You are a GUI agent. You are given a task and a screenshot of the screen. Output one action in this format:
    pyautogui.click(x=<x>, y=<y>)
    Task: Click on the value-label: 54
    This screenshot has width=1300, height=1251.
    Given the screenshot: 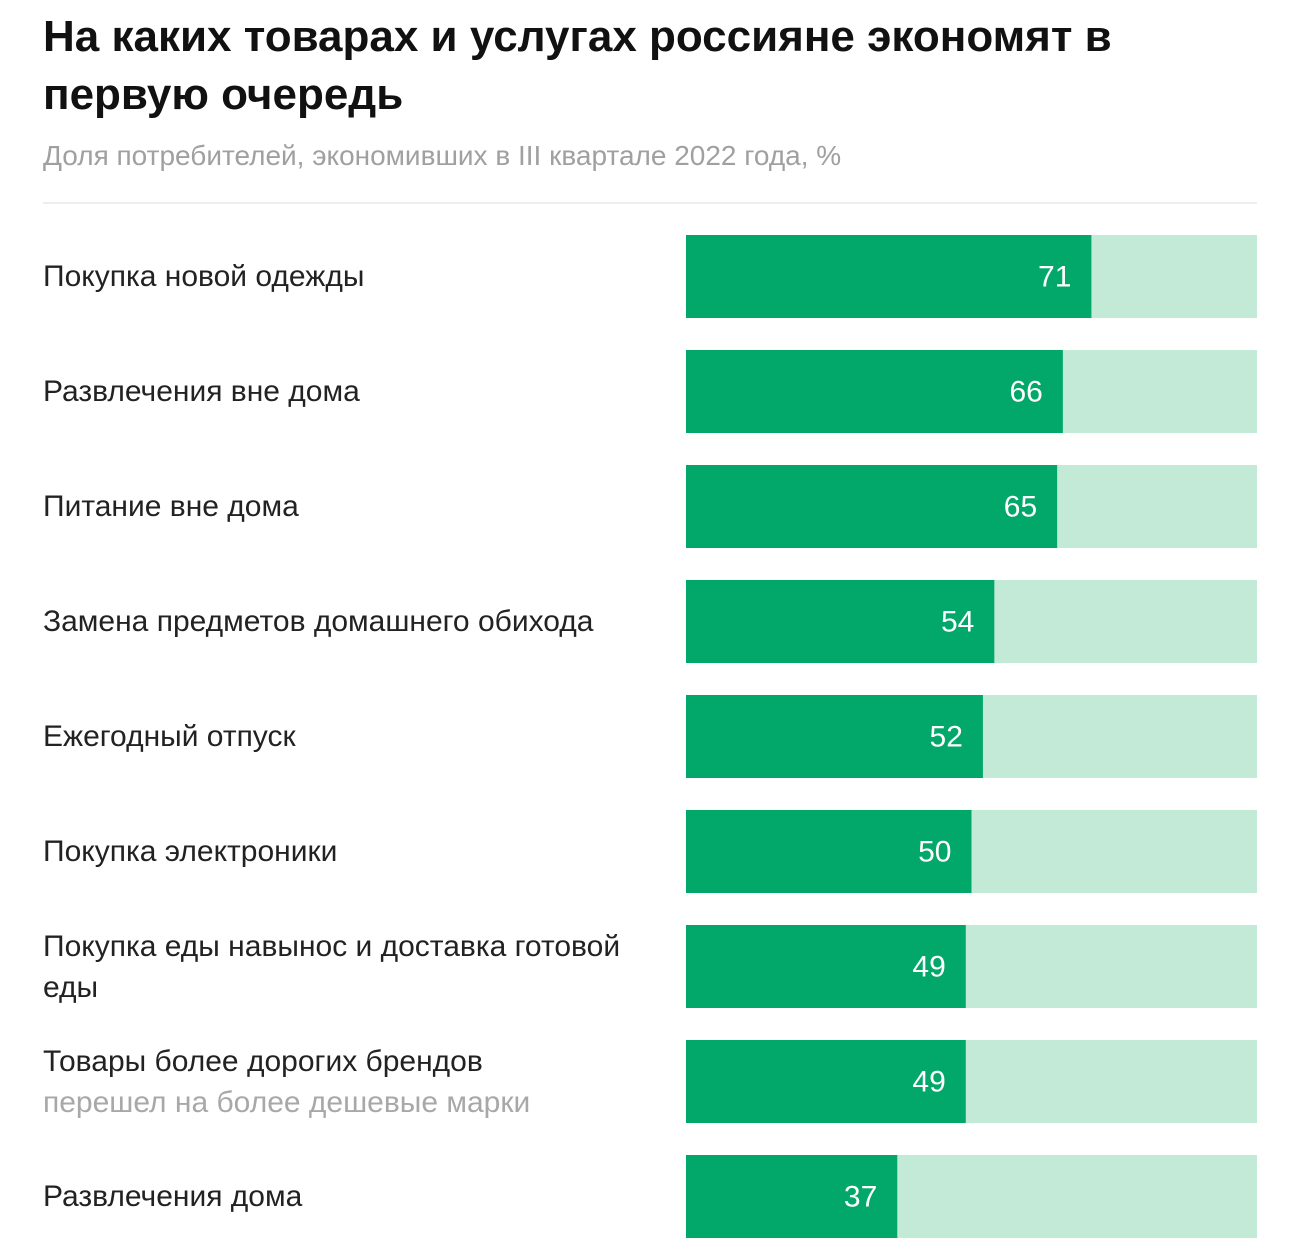 What is the action you would take?
    pyautogui.click(x=957, y=621)
    